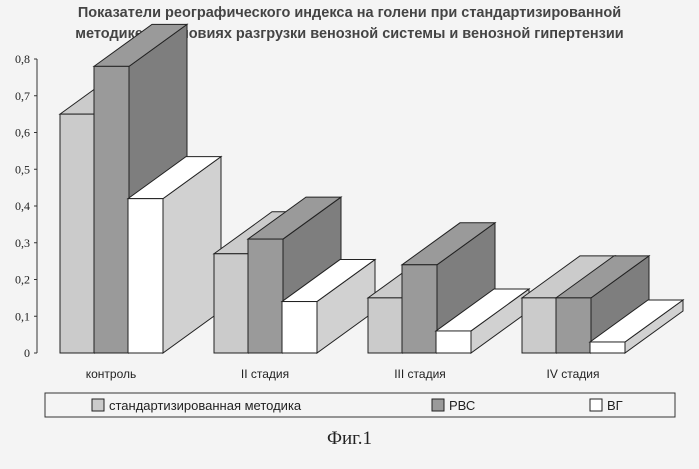 The width and height of the screenshot is (699, 469). Describe the element at coordinates (573, 374) in the screenshot. I see `category-label: IV стадия` at that location.